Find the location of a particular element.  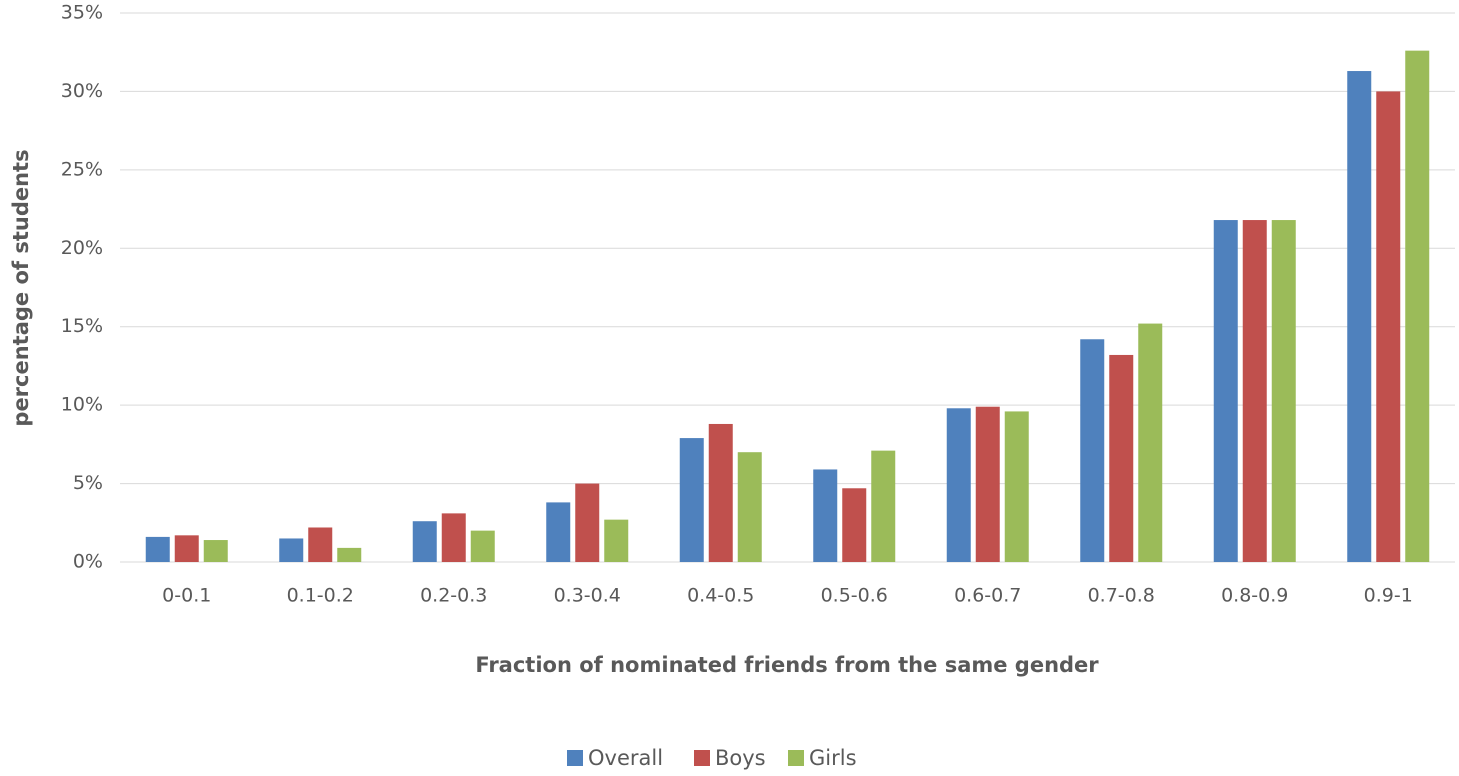

x-tick-label: 0.1-0.2 is located at coordinates (320, 596).